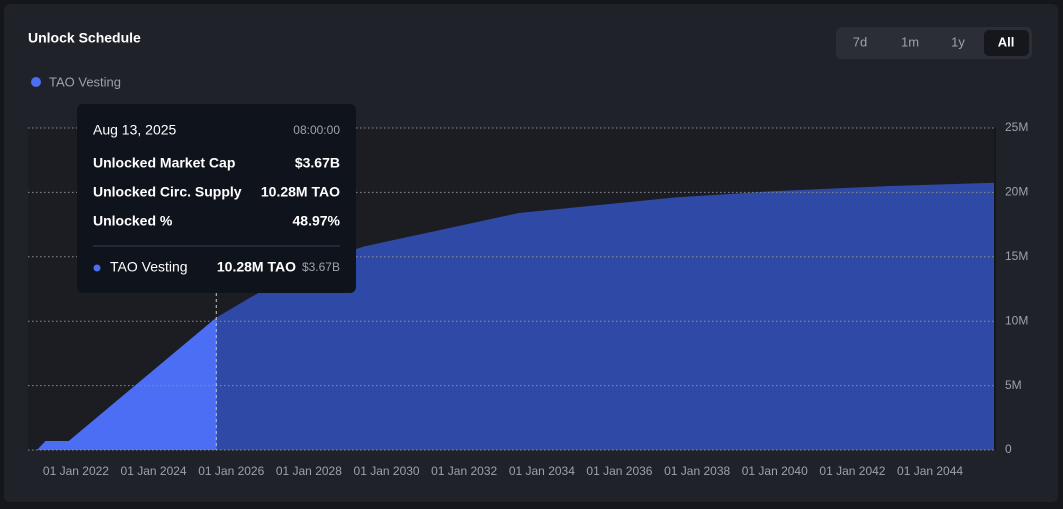 Image resolution: width=1063 pixels, height=509 pixels. I want to click on range-button-active, so click(1006, 43).